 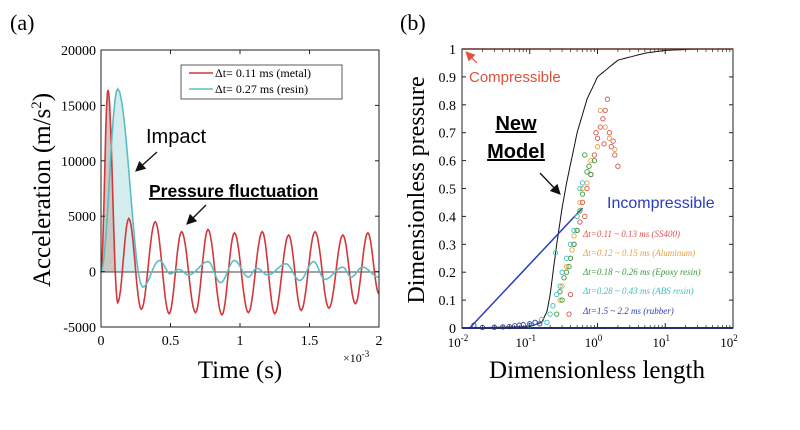 I want to click on y-axis-label-b: Dimensionless pressure, so click(x=417, y=189).